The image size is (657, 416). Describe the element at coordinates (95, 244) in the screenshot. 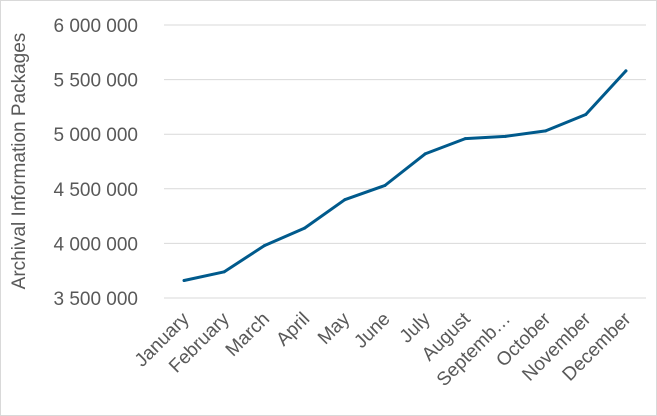

I see `y-tick-label: 4 000 000` at that location.